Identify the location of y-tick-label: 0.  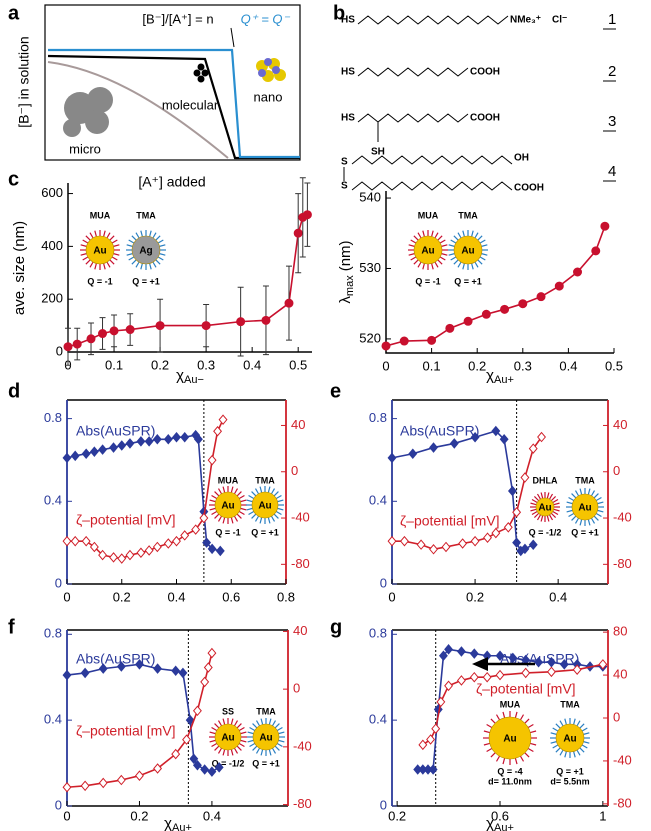
(383, 804).